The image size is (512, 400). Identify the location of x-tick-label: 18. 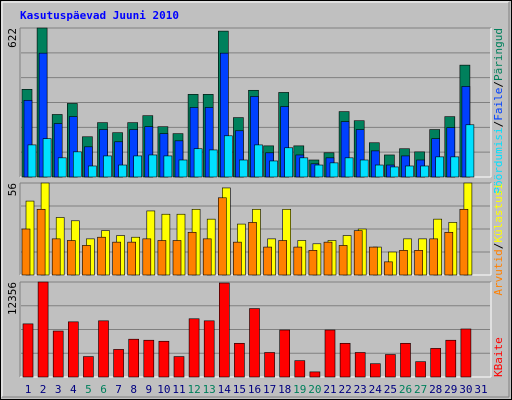
(284, 389).